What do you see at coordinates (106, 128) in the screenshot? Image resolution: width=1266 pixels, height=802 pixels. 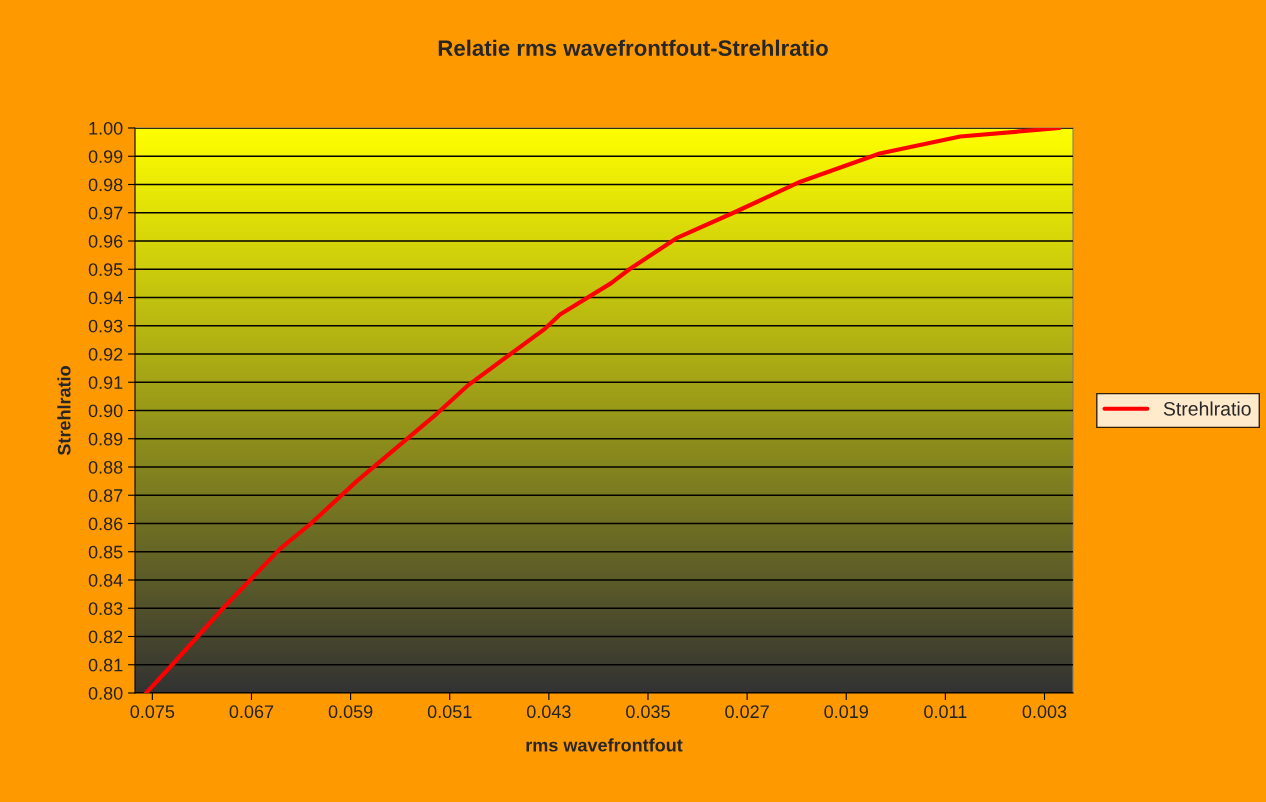 I see `y-tick-label: 1.00` at bounding box center [106, 128].